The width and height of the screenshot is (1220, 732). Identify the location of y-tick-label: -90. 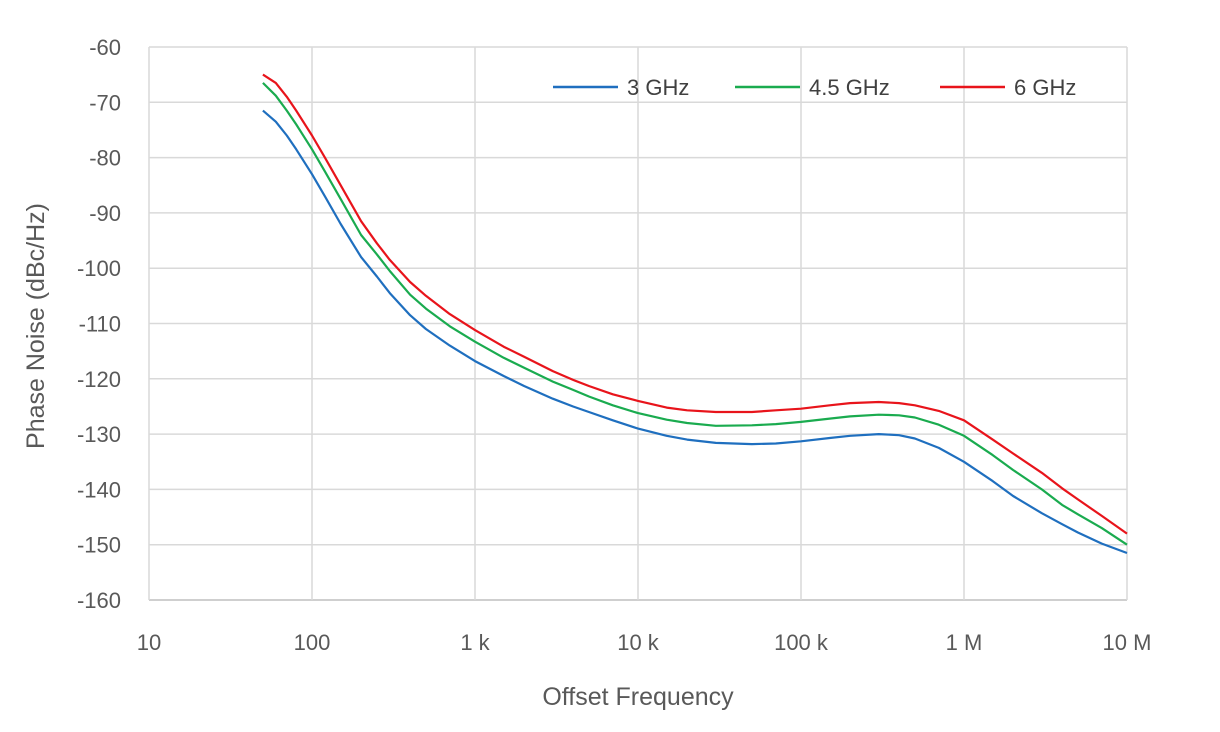
(105, 213).